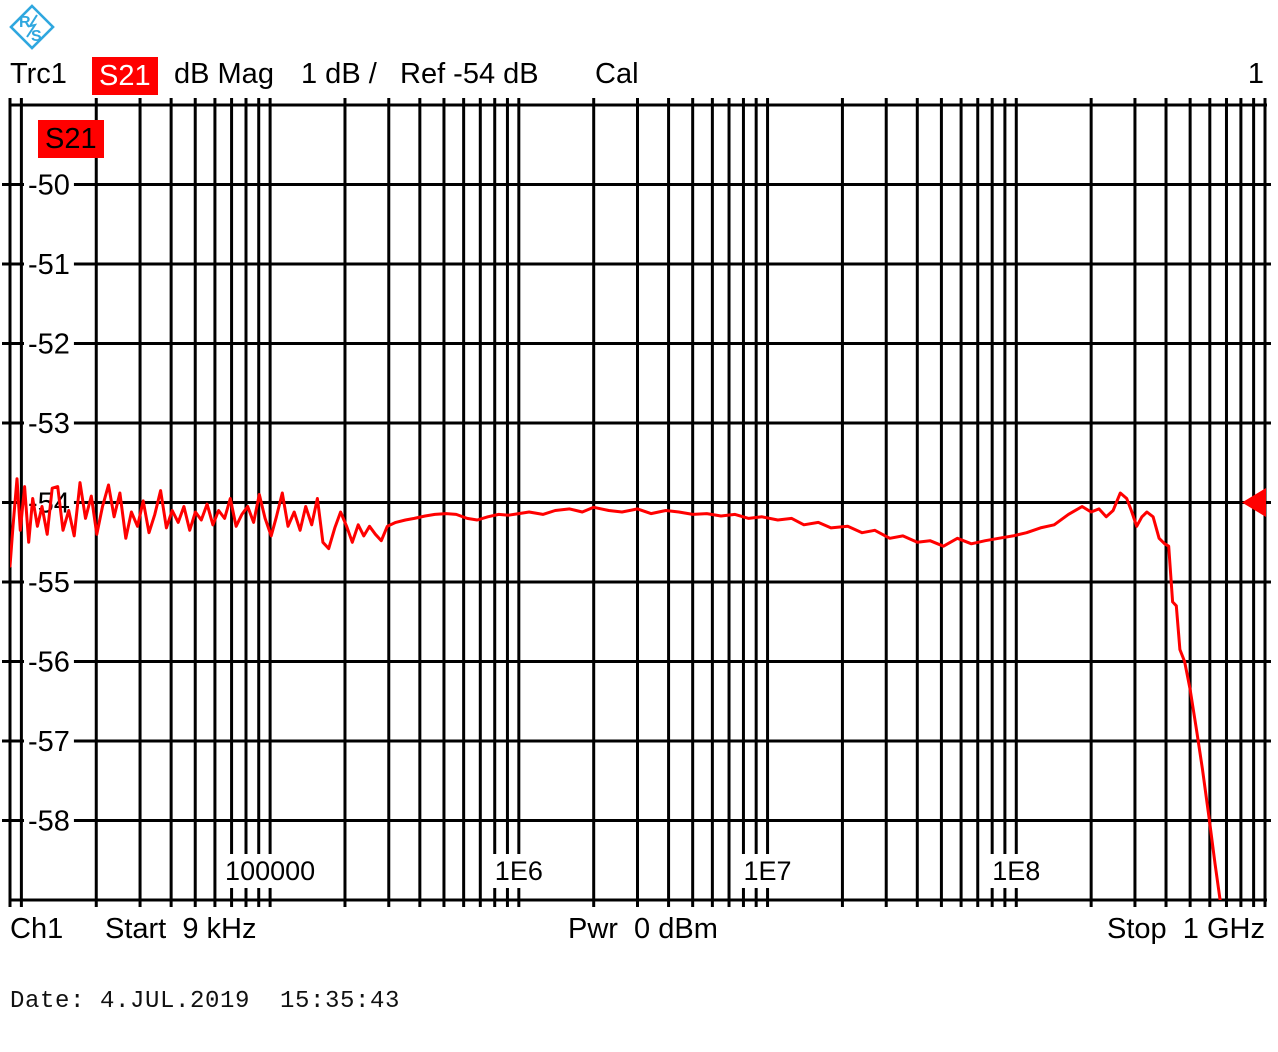  I want to click on source-power: Pwr 0 dBm, so click(643, 929).